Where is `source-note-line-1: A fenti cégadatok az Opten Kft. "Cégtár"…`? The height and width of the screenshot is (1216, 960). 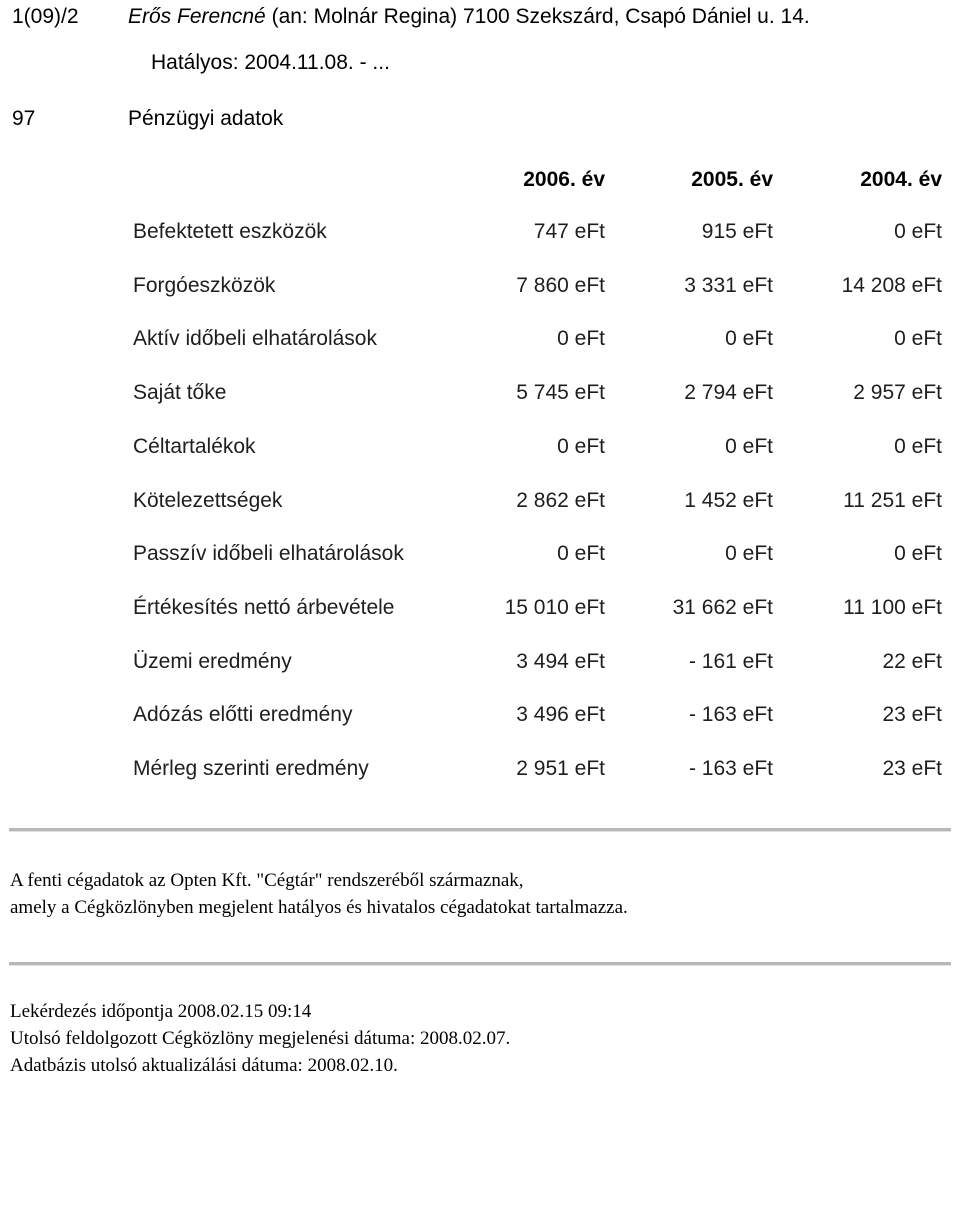
source-note-line-1: A fenti cégadatok az Opten Kft. "Cégtár"… is located at coordinates (267, 880).